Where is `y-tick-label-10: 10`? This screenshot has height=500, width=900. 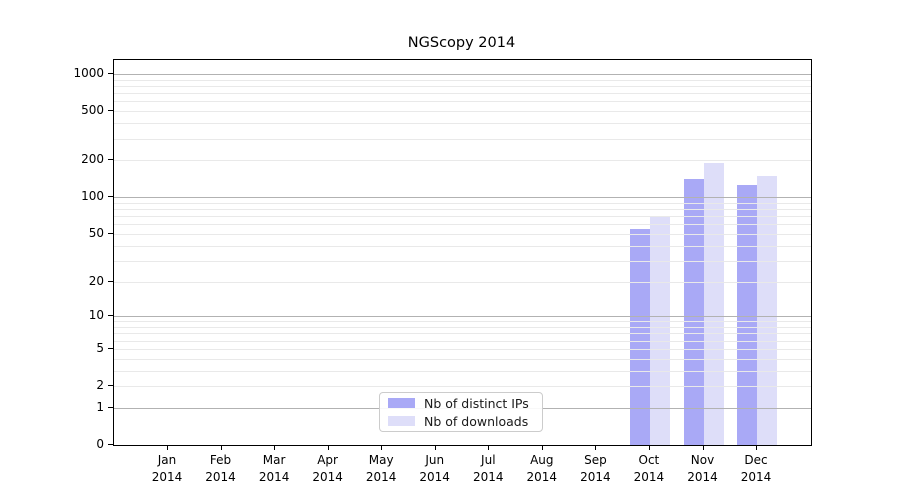 y-tick-label-10: 10 is located at coordinates (96, 315).